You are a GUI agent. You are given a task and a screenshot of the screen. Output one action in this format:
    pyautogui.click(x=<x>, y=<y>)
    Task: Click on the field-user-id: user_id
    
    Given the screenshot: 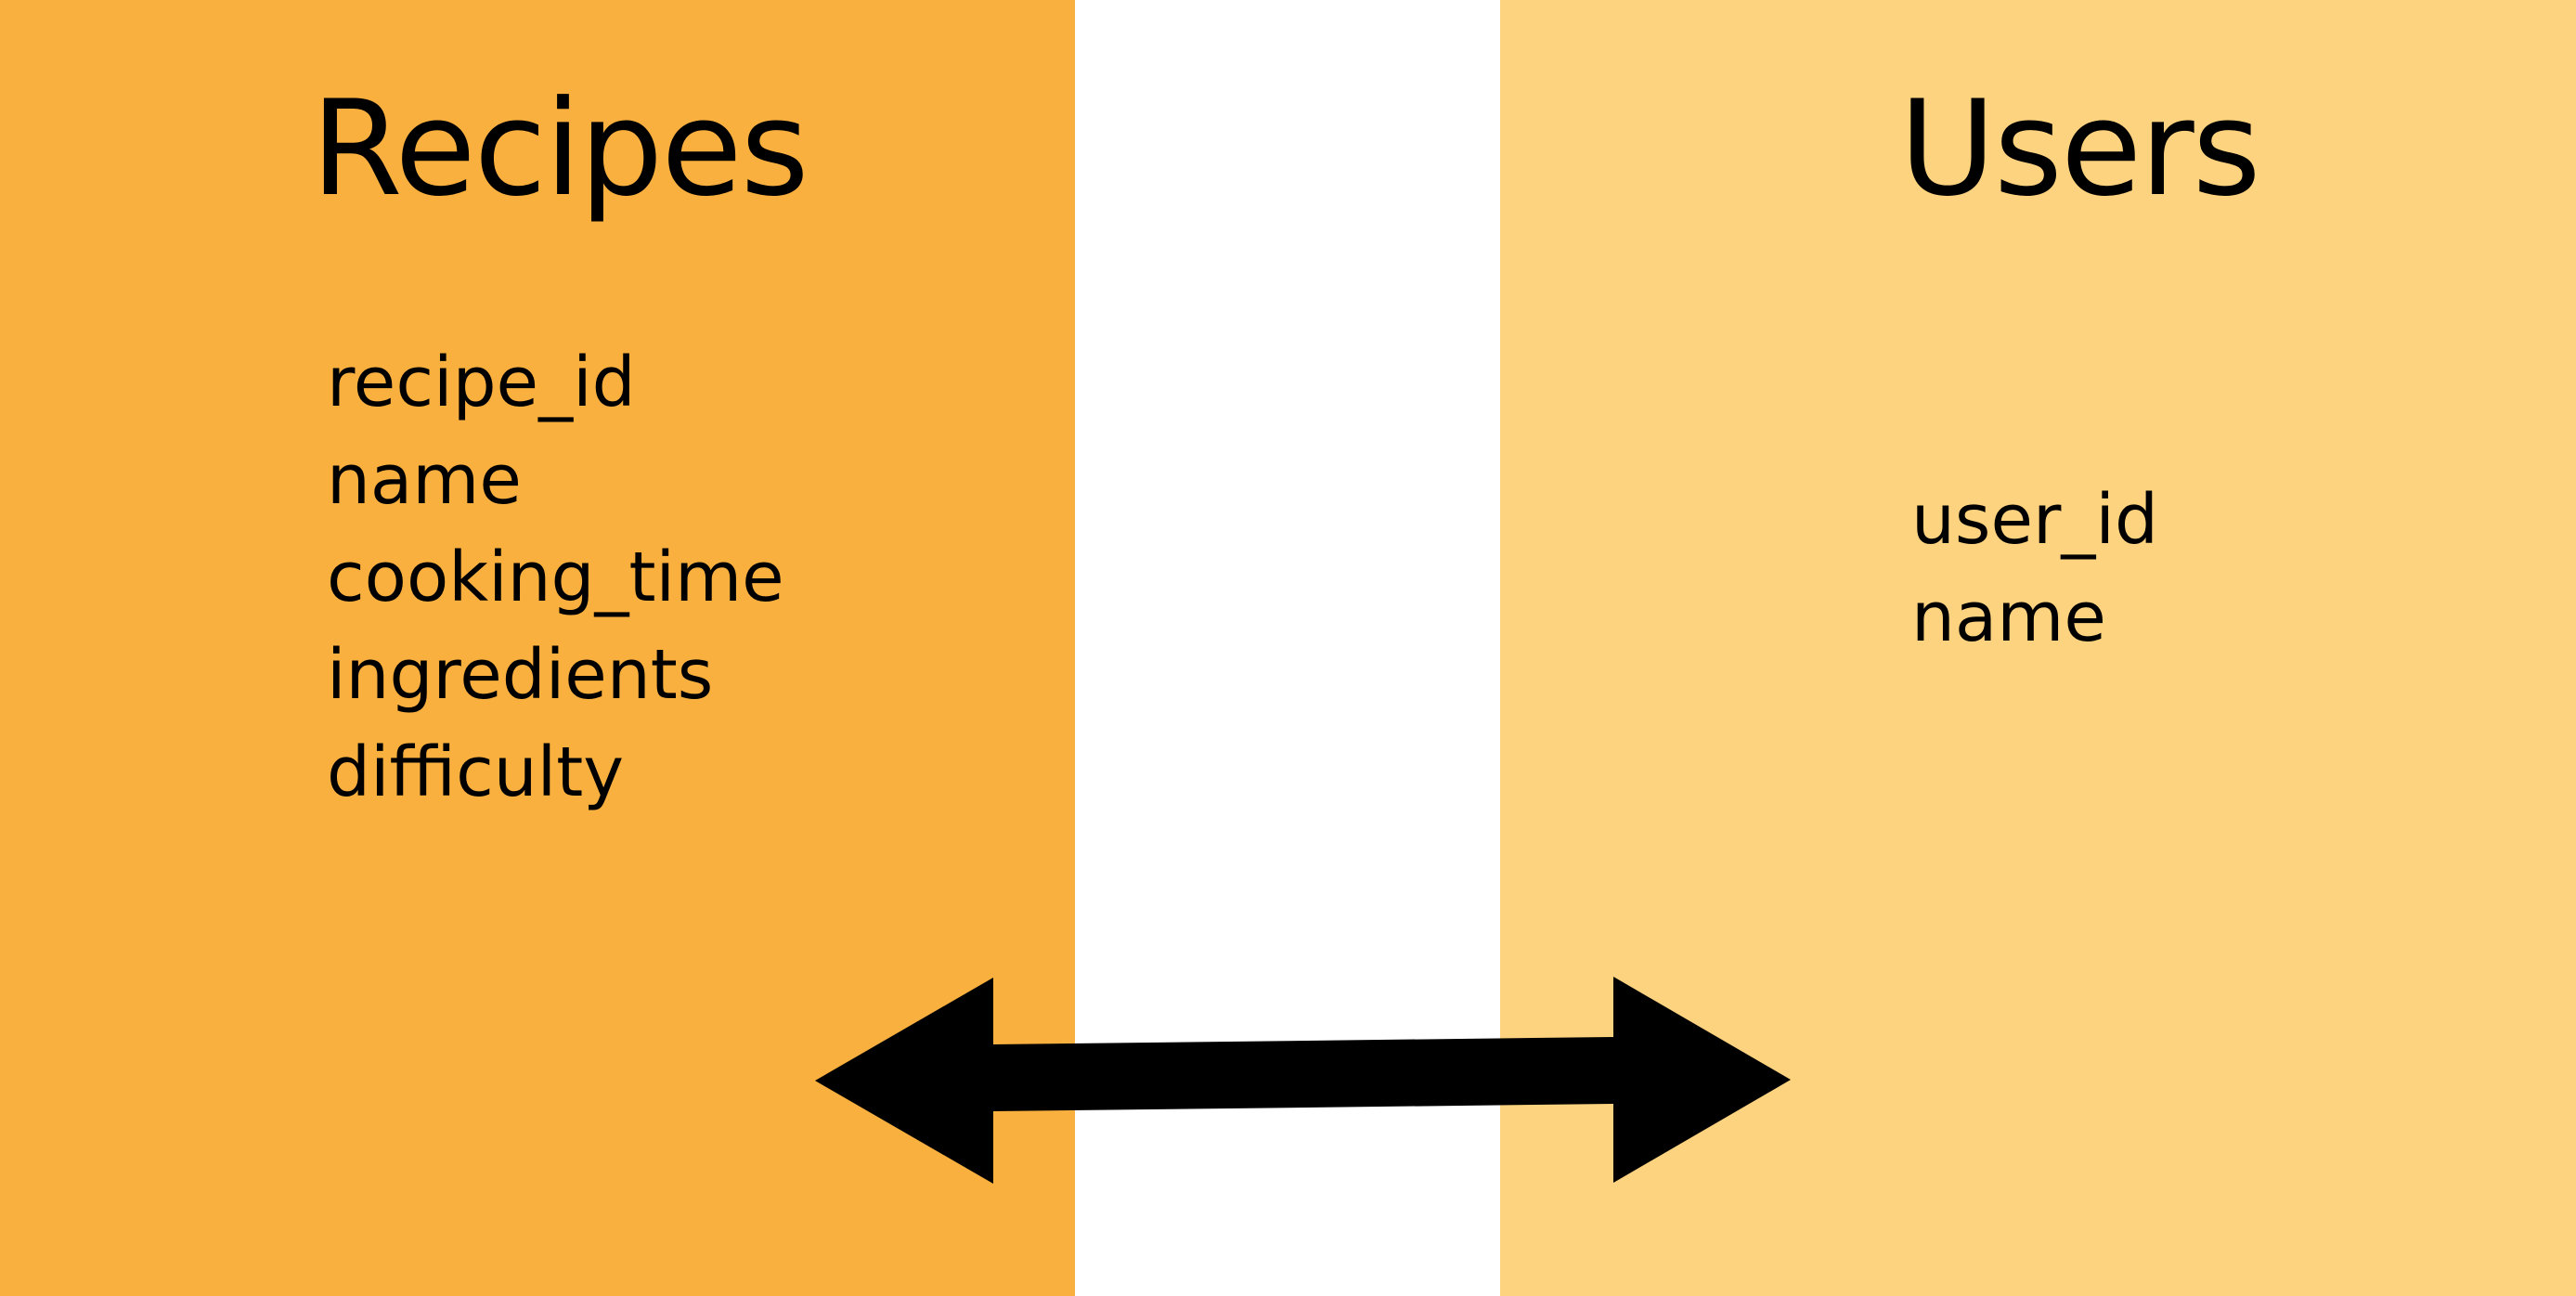 What is the action you would take?
    pyautogui.click(x=2034, y=520)
    